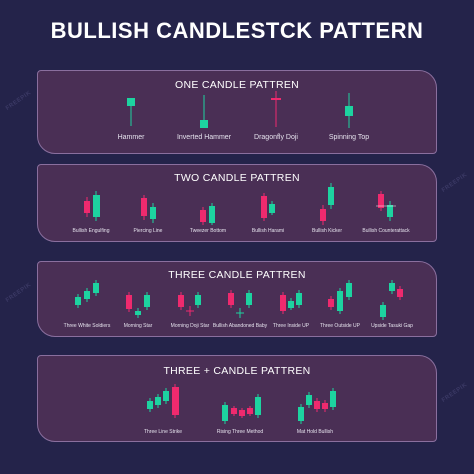  Describe the element at coordinates (340, 326) in the screenshot. I see `pattern-label-three-outside-up: Three Outside UP` at that location.